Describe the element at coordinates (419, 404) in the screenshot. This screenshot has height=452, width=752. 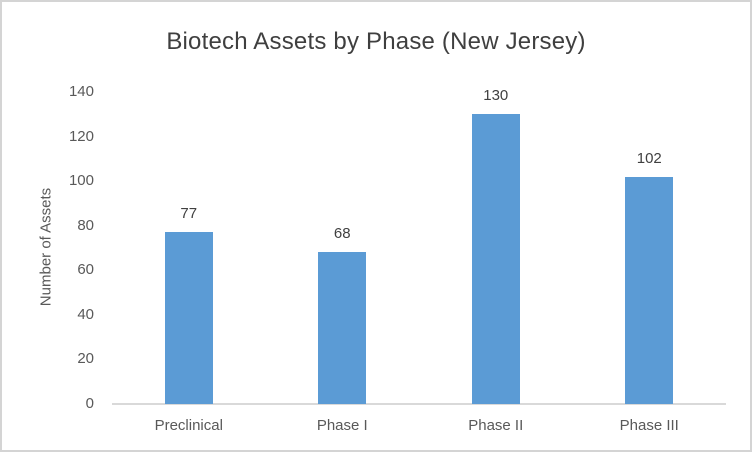
I see `x-axis-line` at that location.